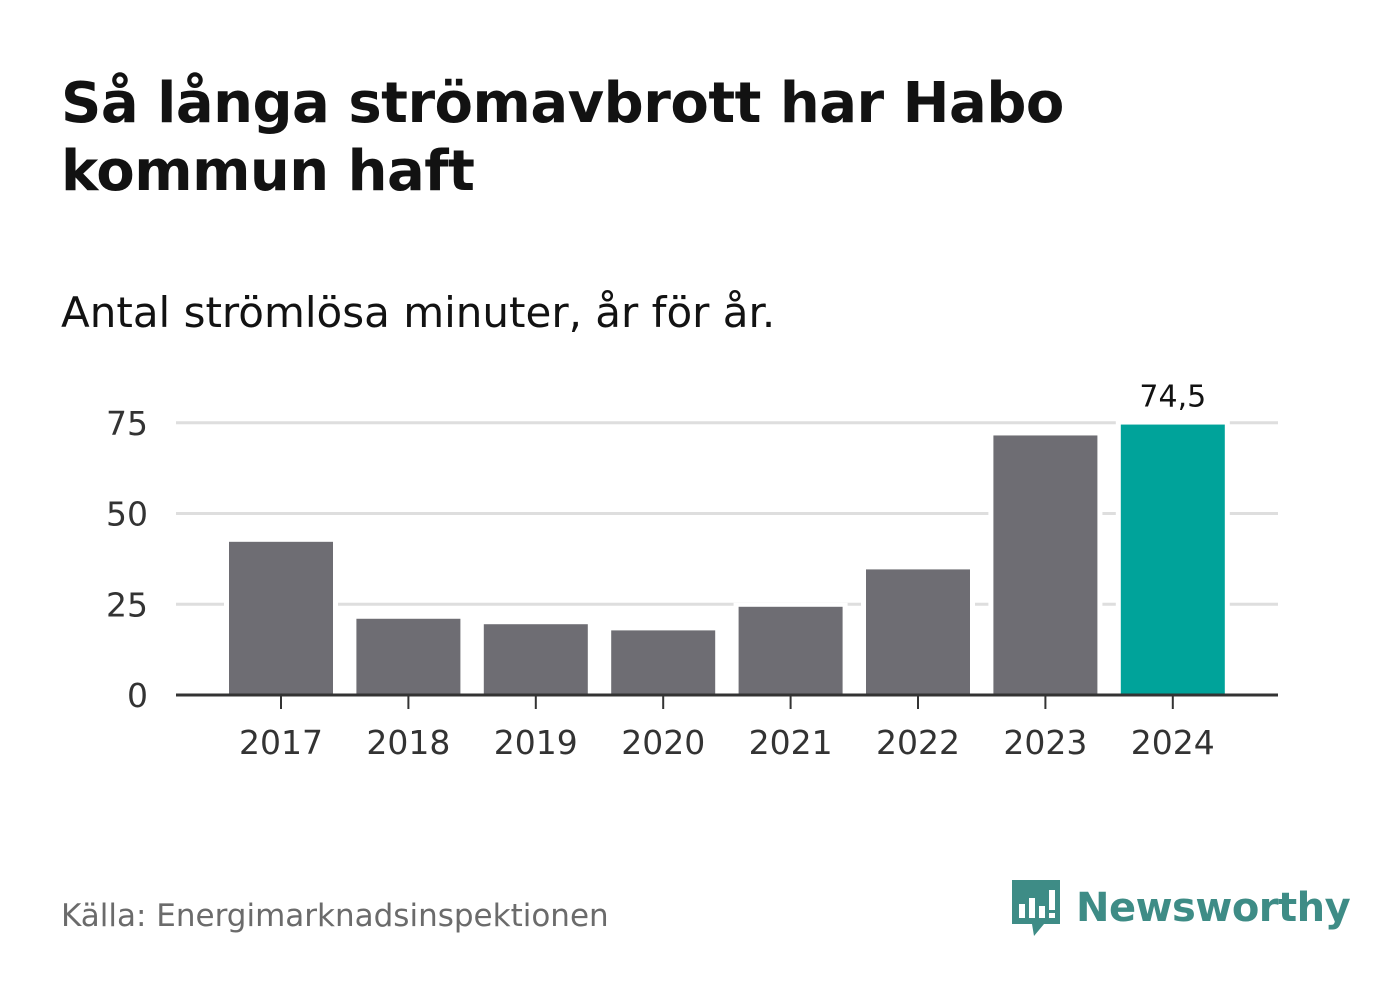  I want to click on gridlines, so click(727, 513).